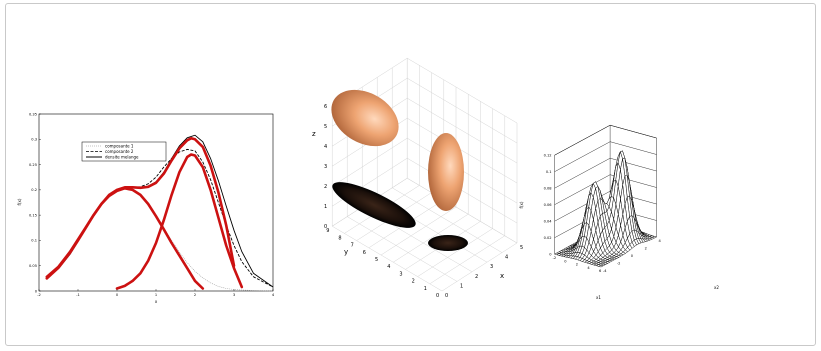 Image resolution: width=821 pixels, height=351 pixels. Describe the element at coordinates (619, 264) in the screenshot. I see `x2-tick-label: -2` at that location.